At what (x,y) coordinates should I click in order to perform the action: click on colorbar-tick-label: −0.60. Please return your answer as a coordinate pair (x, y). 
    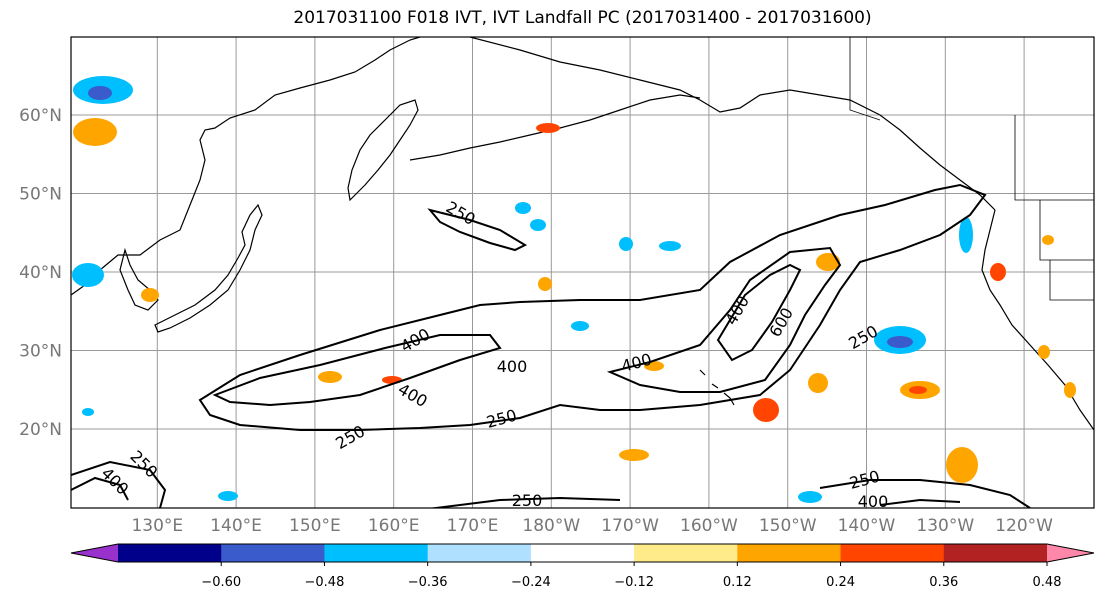
    Looking at the image, I should click on (221, 582).